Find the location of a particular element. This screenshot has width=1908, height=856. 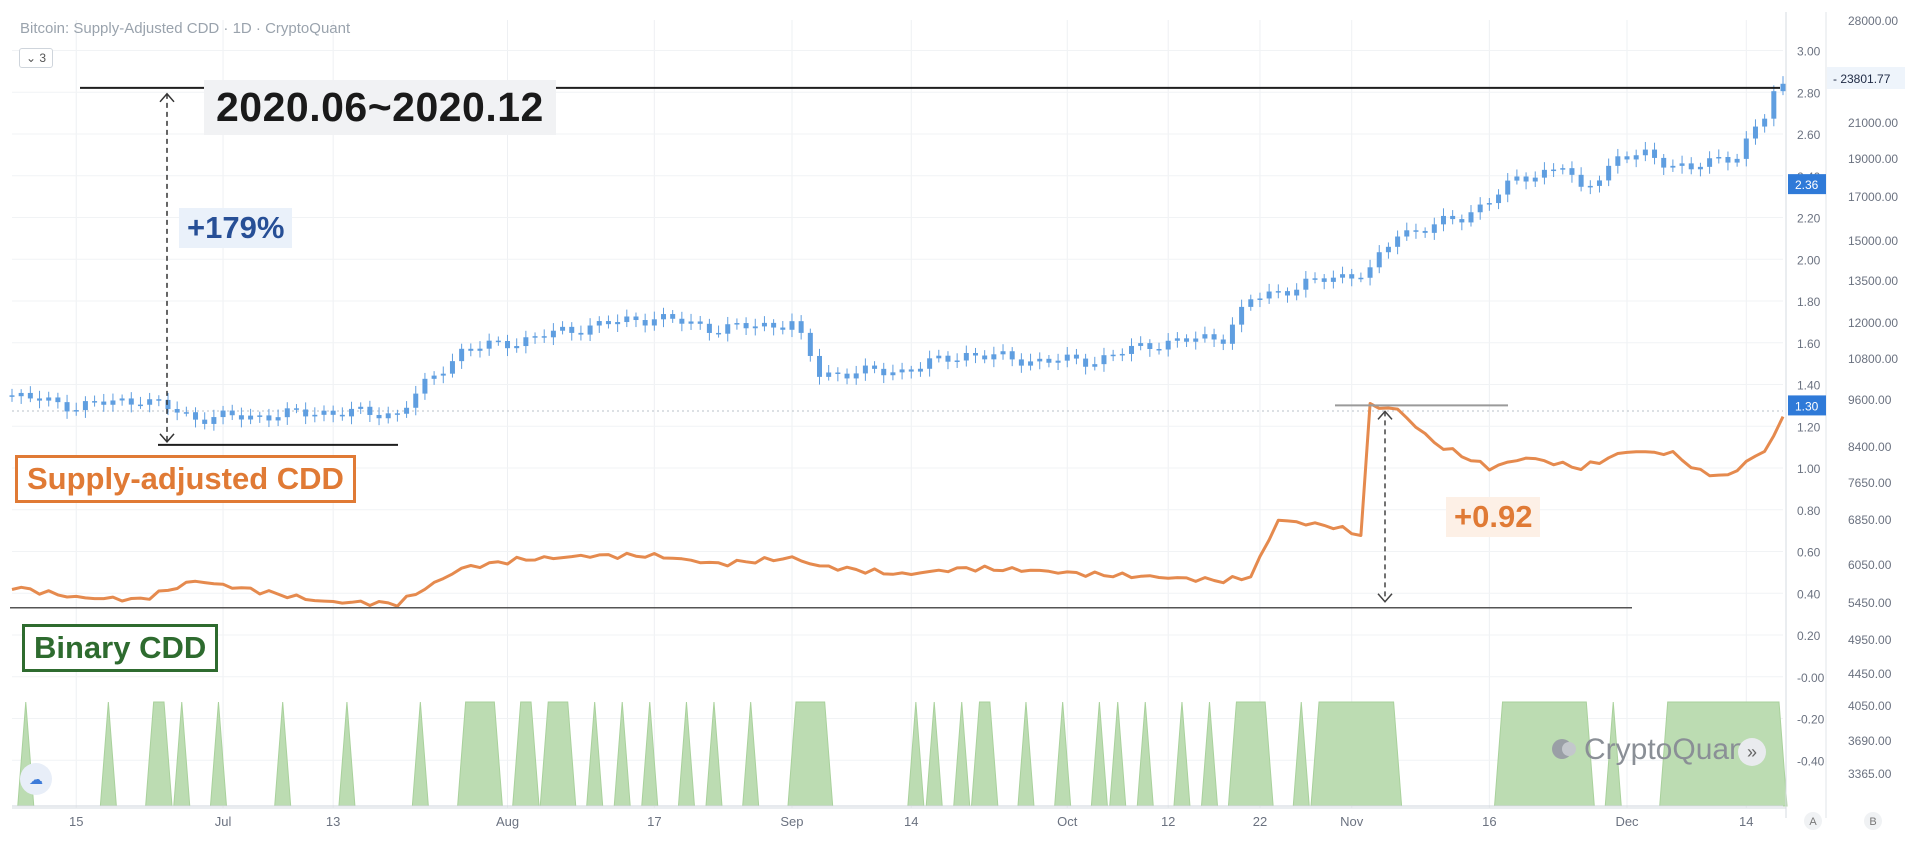

period-annotation: 2020.06~2020.12 is located at coordinates (380, 107).